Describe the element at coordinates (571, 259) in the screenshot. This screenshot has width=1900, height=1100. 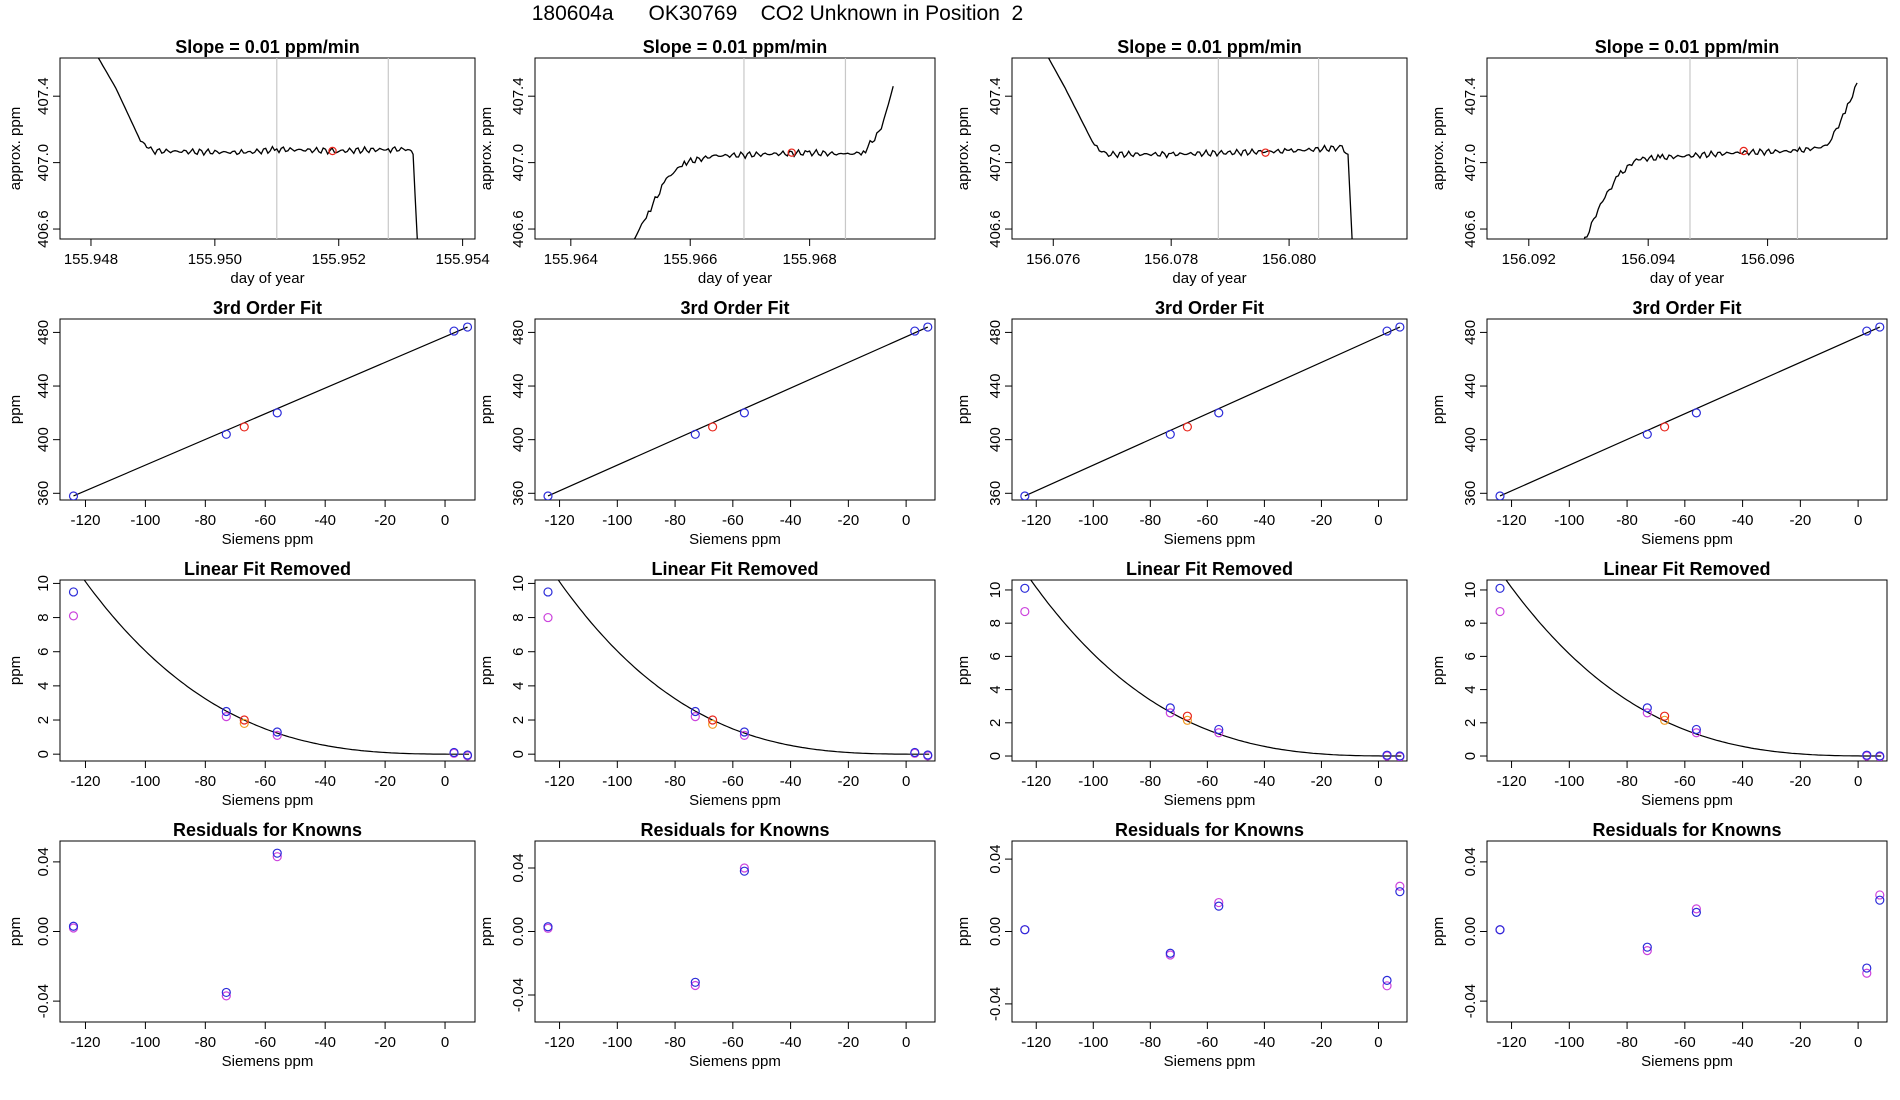
I see `x-tick-label: 155.964` at that location.